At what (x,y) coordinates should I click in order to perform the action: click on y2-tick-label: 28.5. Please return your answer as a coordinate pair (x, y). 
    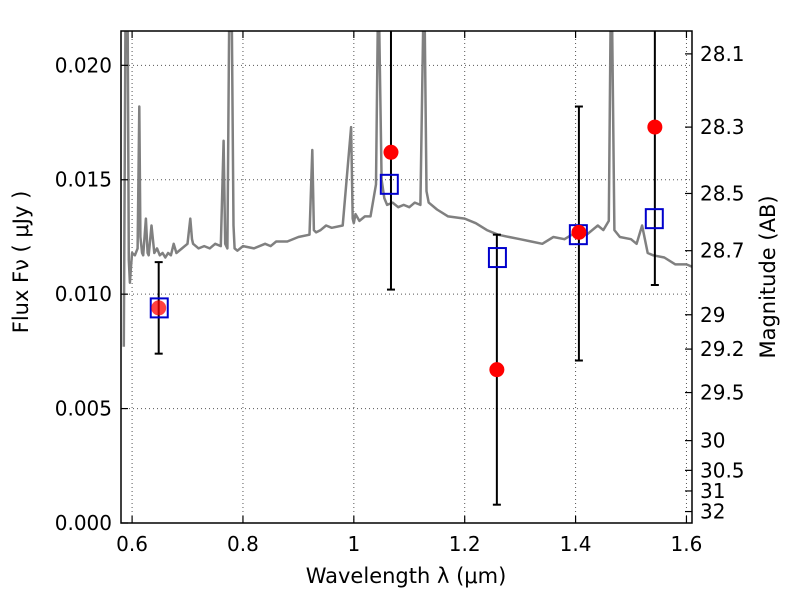
    Looking at the image, I should click on (722, 193).